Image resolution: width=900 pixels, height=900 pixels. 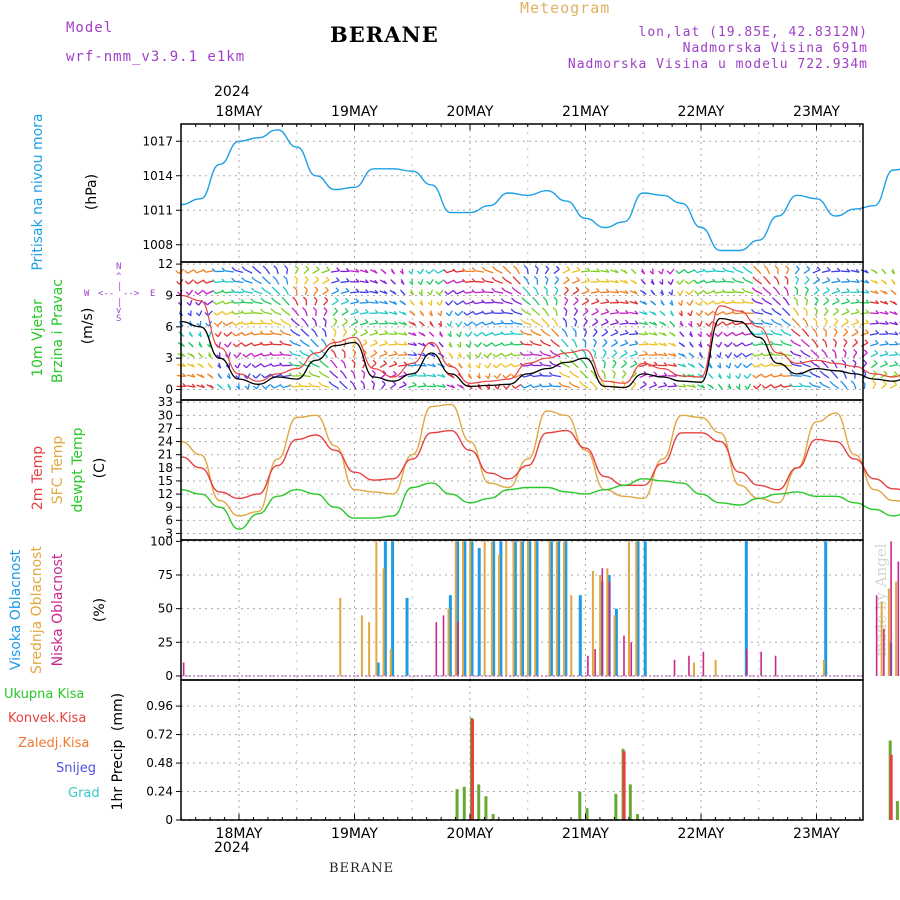 I want to click on y-tick-label: 3, so click(x=169, y=533).